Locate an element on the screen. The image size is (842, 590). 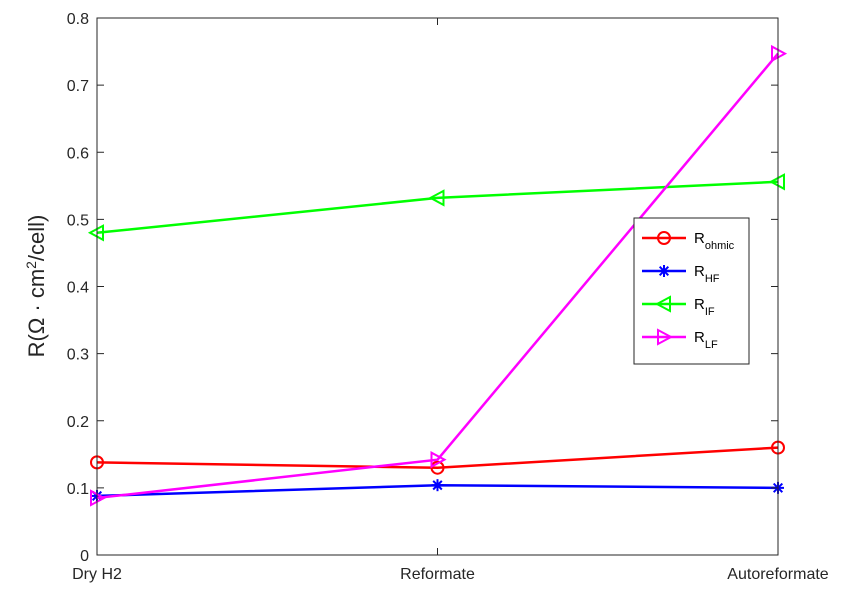
y-axis-title: R(Ω · cm2/cell) is located at coordinates (36, 286).